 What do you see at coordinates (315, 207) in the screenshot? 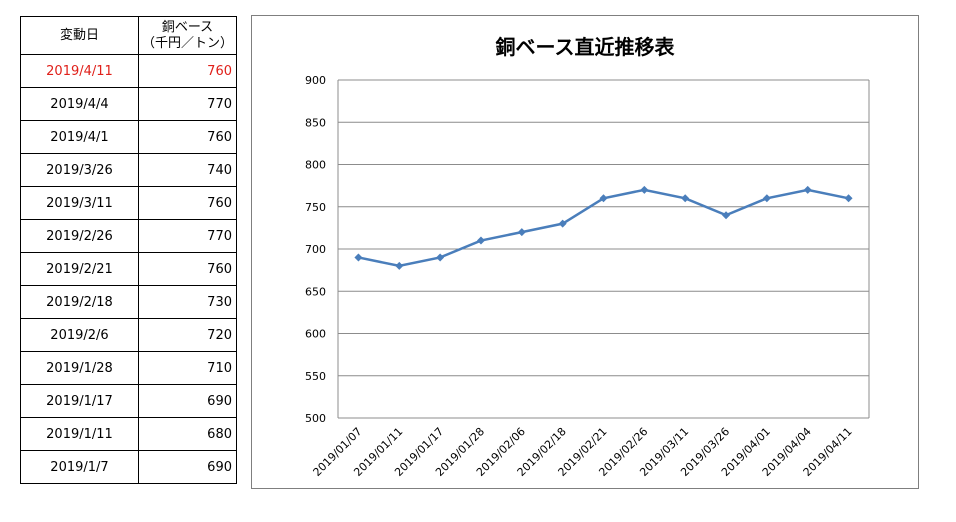
I see `y-tick-label: 750` at bounding box center [315, 207].